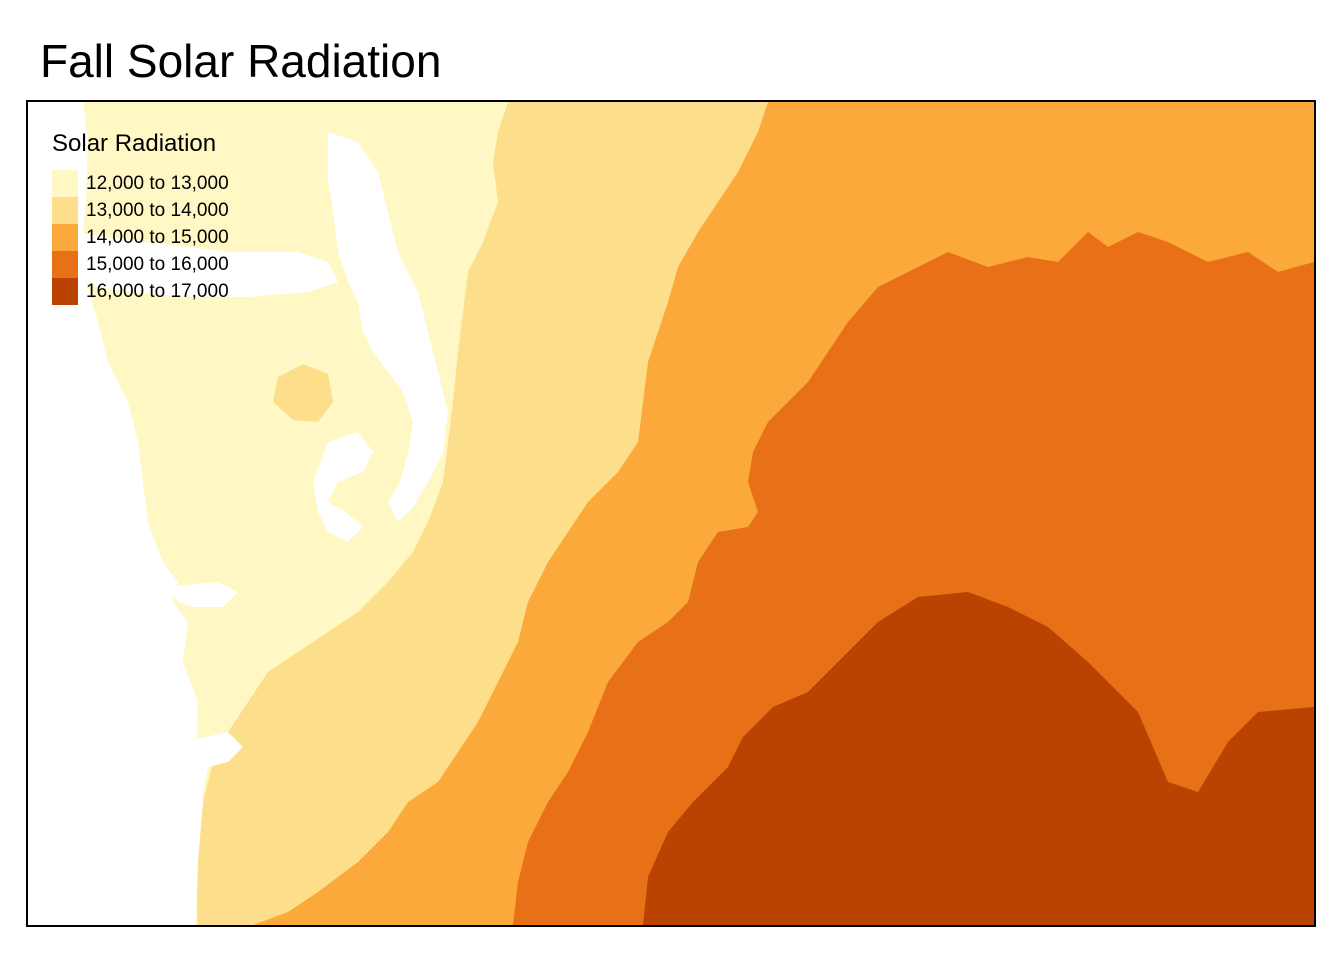 Image resolution: width=1344 pixels, height=960 pixels. I want to click on legend-item: 14,000 to 15,000, so click(140, 237).